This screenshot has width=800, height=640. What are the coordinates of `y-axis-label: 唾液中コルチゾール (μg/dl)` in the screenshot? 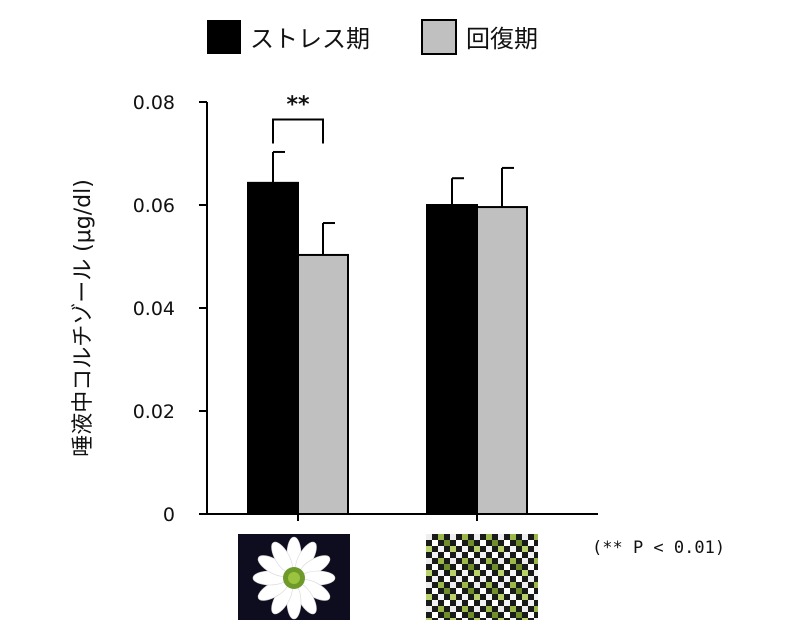 It's located at (83, 318).